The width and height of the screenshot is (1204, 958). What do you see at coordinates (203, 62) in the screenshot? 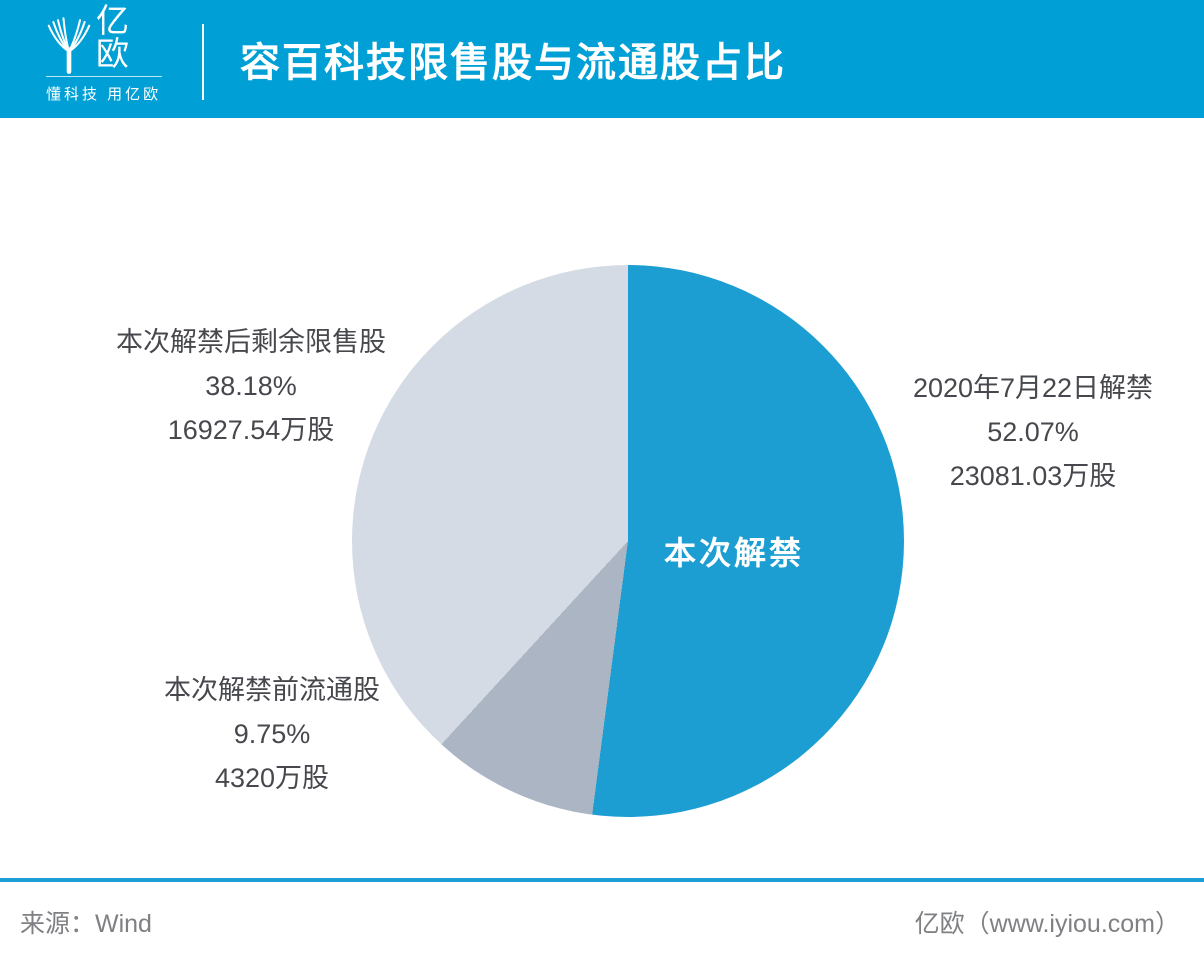
I see `header-vertical-divider` at bounding box center [203, 62].